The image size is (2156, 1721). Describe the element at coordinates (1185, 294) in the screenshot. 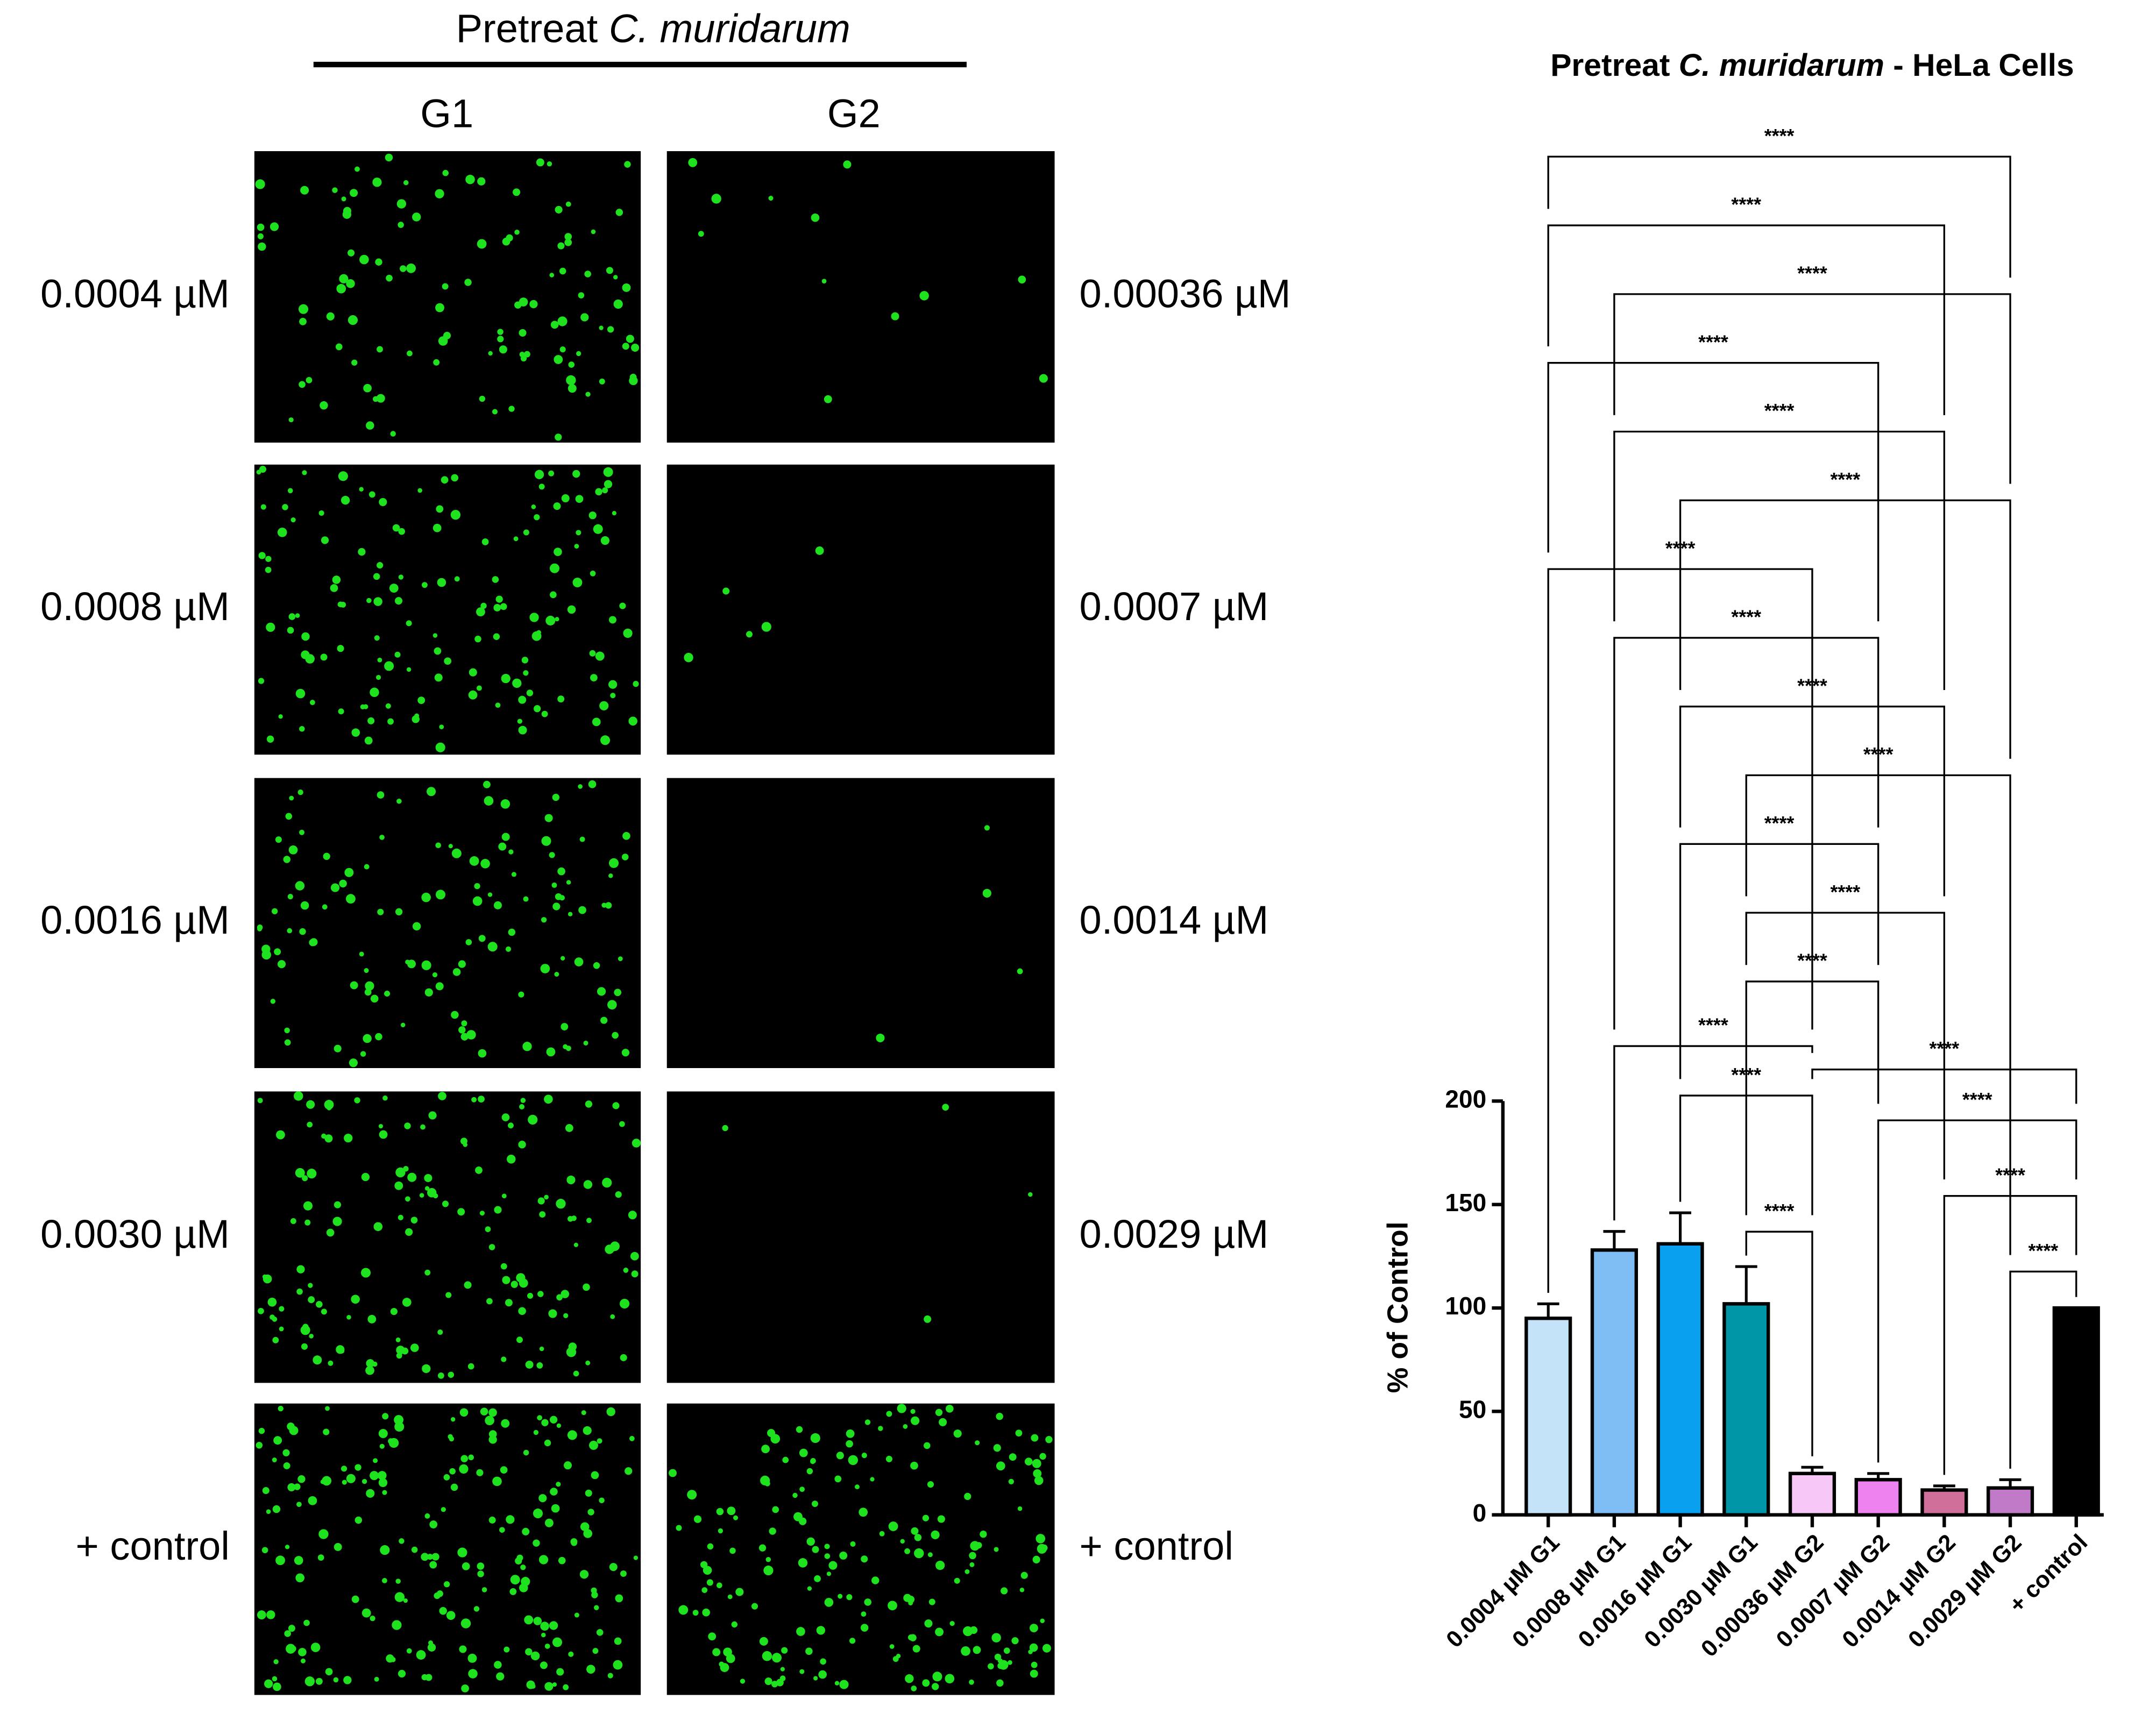

I see `row-label: 0.00036 µM` at that location.